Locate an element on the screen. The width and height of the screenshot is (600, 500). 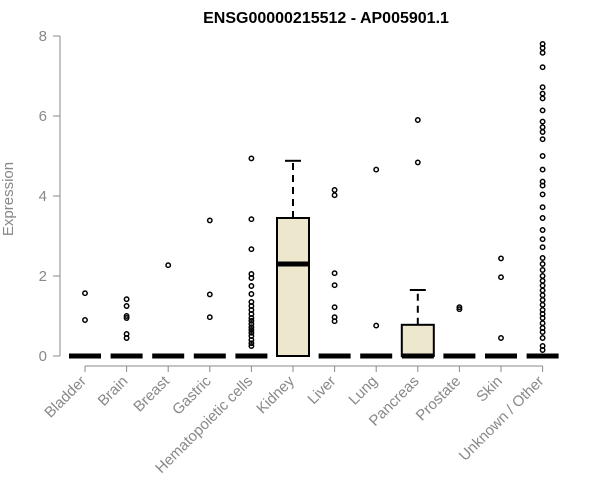
x-tick-label: Breast is located at coordinates (151, 393).